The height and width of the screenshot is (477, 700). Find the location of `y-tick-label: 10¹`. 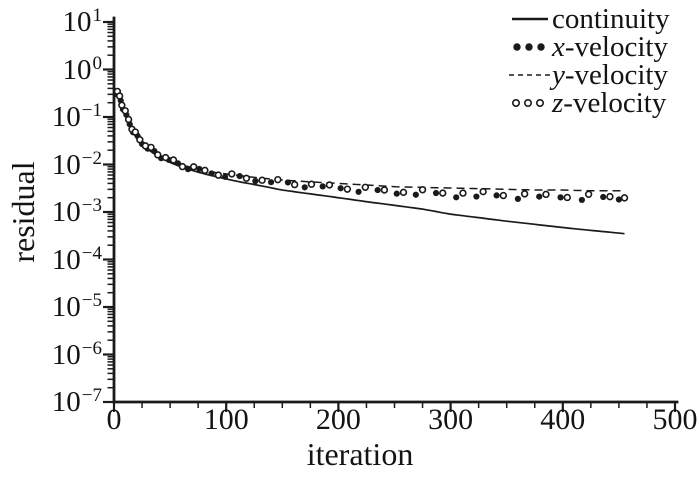

y-tick-label: 10¹ is located at coordinates (82, 21).